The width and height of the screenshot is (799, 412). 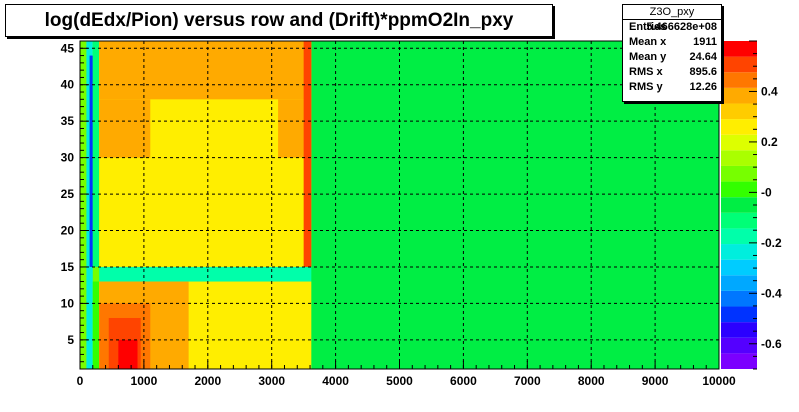 What do you see at coordinates (672, 57) in the screenshot?
I see `stat-row-mean-y: Mean y 24.64` at bounding box center [672, 57].